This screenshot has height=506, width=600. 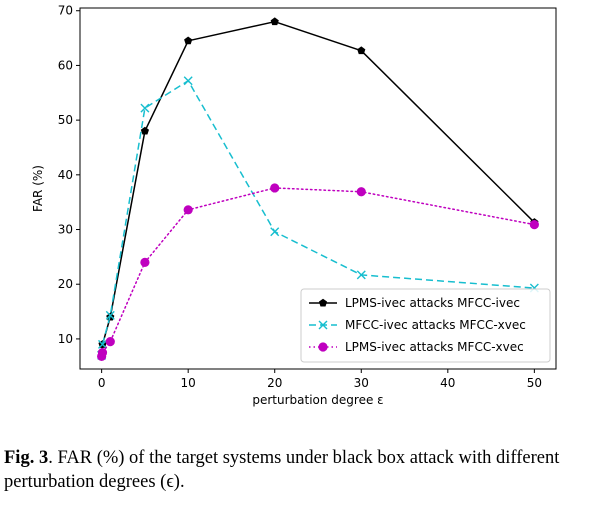 I want to click on x-tick-label: 0, so click(x=102, y=383).